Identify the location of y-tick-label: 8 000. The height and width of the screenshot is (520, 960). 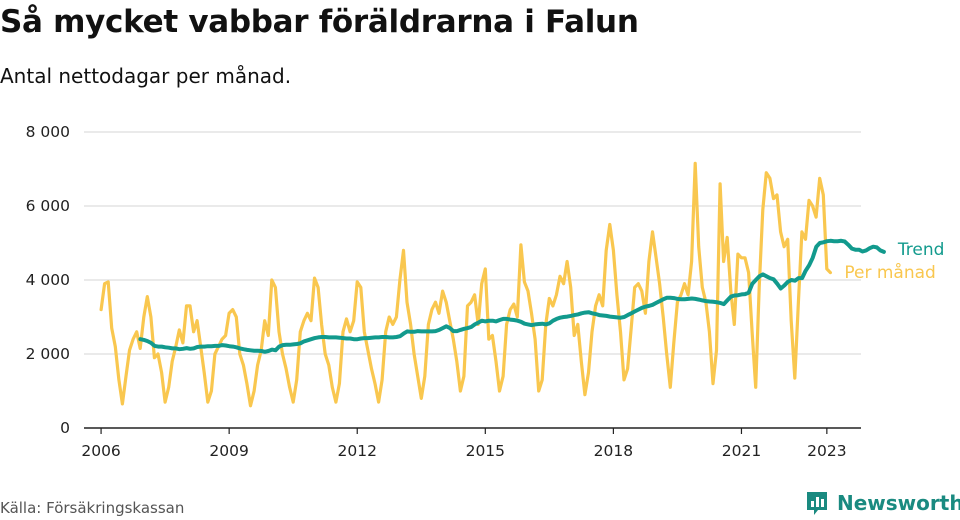
(48, 132).